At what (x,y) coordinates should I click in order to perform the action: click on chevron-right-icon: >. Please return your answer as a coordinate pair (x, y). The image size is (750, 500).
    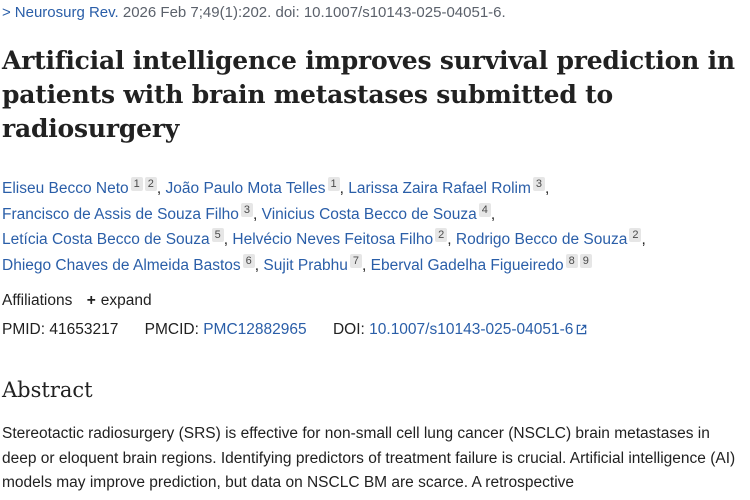
    Looking at the image, I should click on (6, 12).